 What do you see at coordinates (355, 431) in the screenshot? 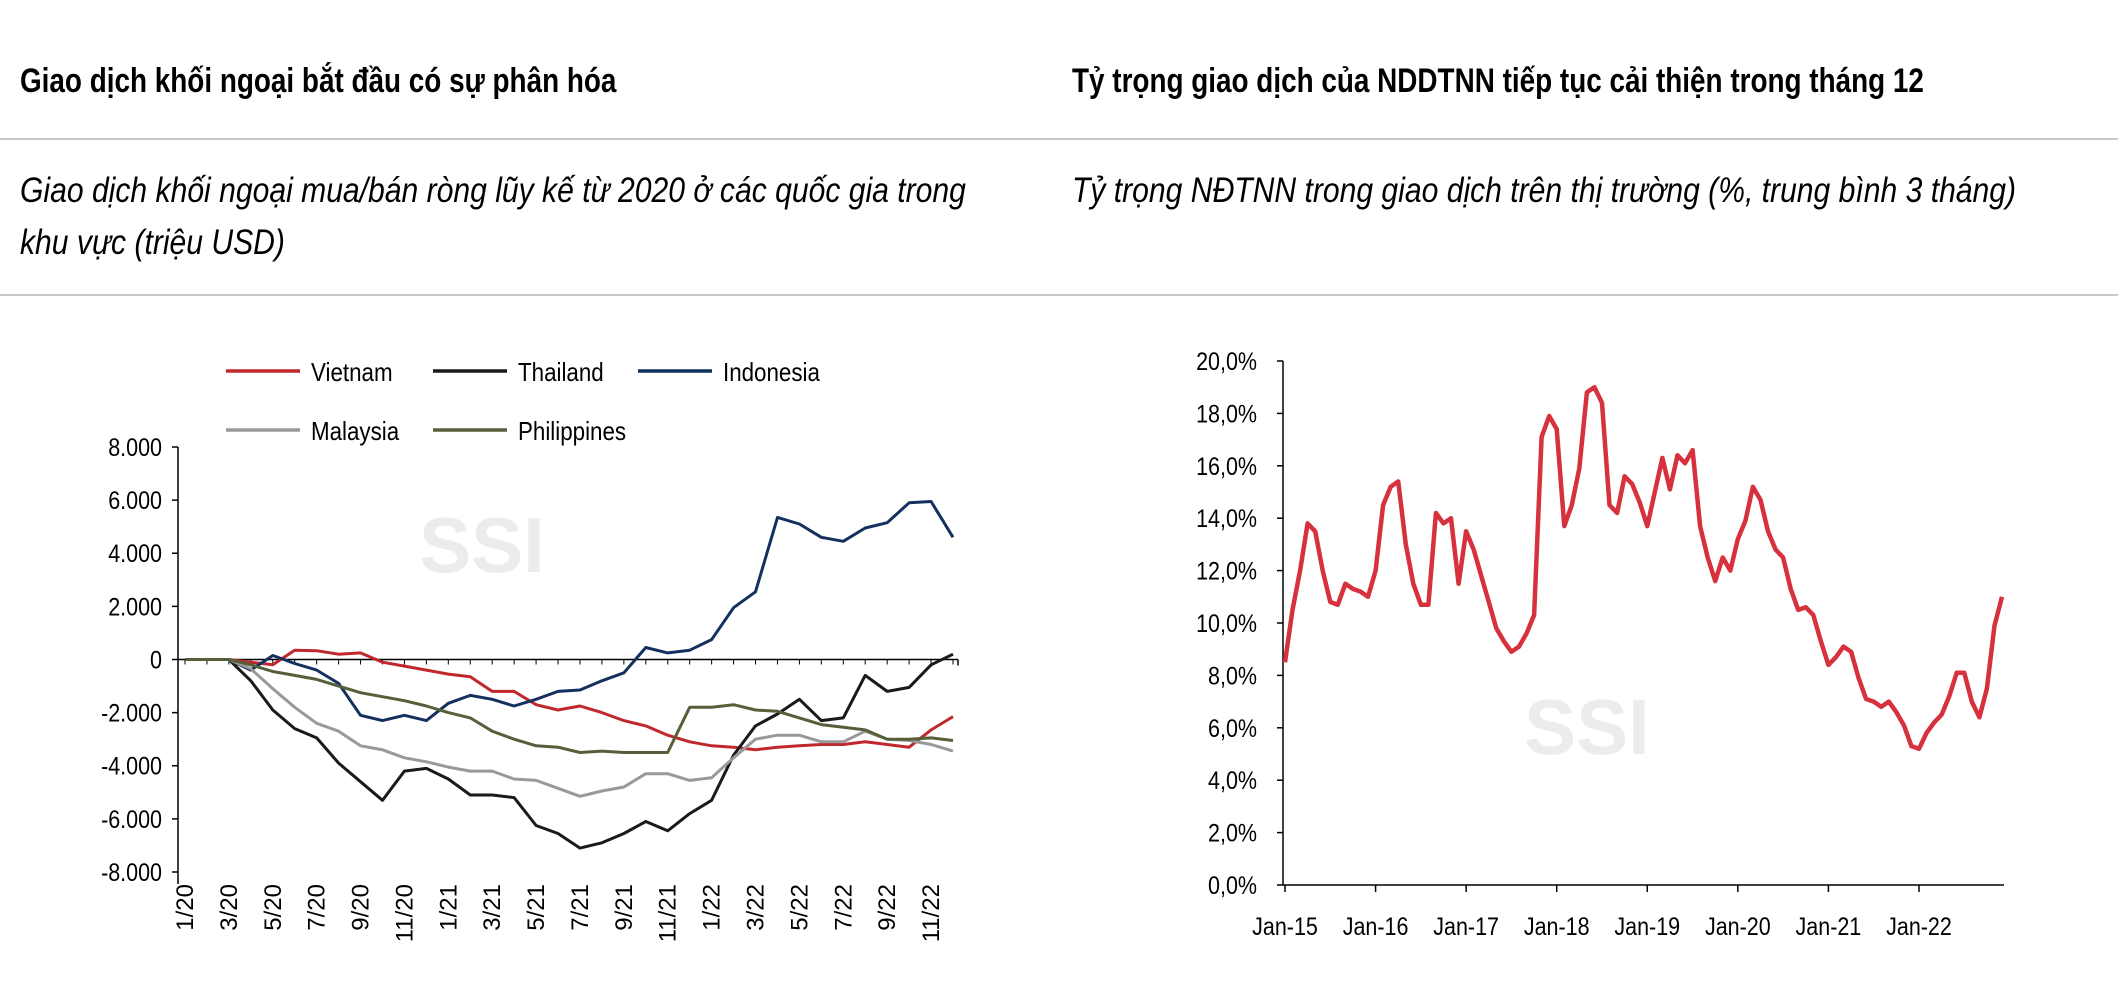
I see `legend-label-malaysia: Malaysia` at bounding box center [355, 431].